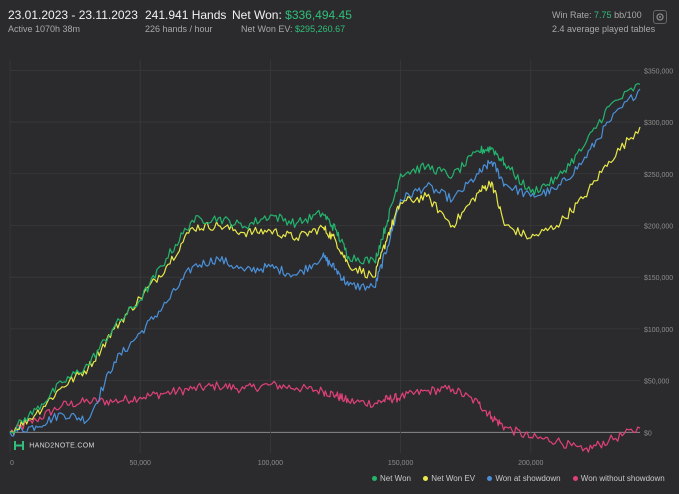 Image resolution: width=679 pixels, height=494 pixels. I want to click on x-tick-label: 50,000, so click(140, 463).